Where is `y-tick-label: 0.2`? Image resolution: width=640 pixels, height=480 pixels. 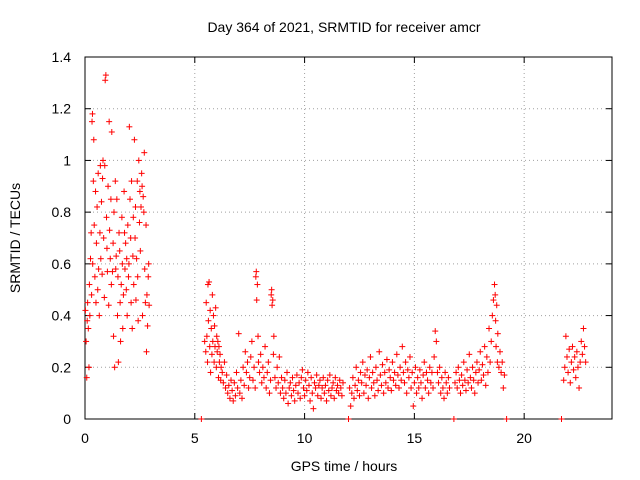
y-tick-label: 0.2 is located at coordinates (62, 367).